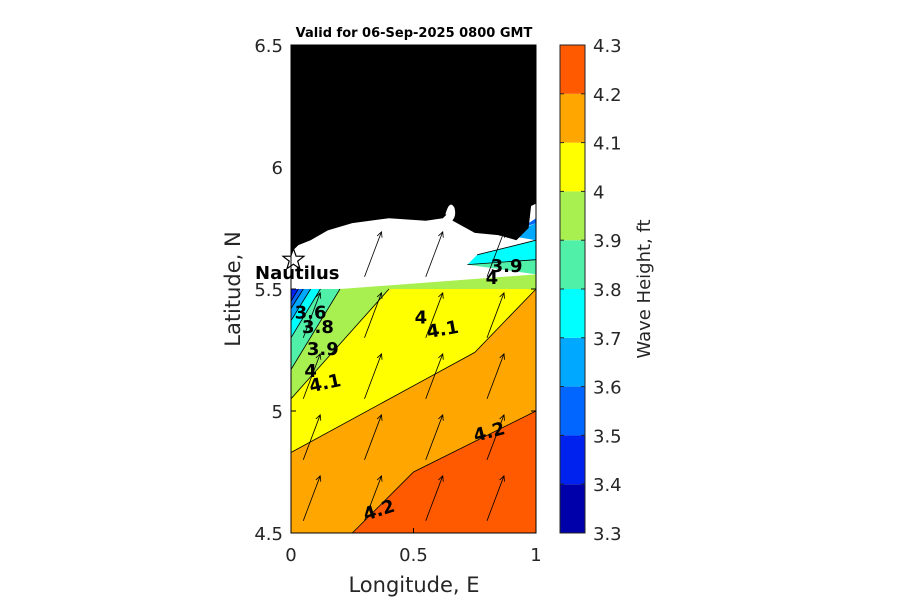 The width and height of the screenshot is (900, 600). I want to click on colorbar-tick-label: 3.7, so click(607, 339).